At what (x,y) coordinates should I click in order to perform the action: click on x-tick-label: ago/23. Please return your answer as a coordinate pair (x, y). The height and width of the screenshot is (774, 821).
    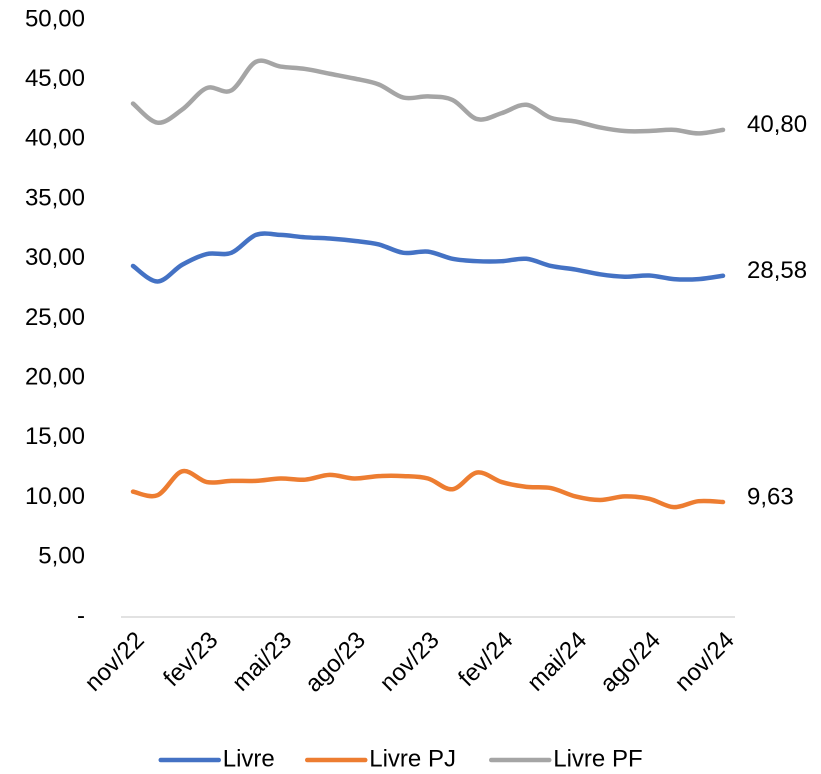
    Looking at the image, I should click on (335, 662).